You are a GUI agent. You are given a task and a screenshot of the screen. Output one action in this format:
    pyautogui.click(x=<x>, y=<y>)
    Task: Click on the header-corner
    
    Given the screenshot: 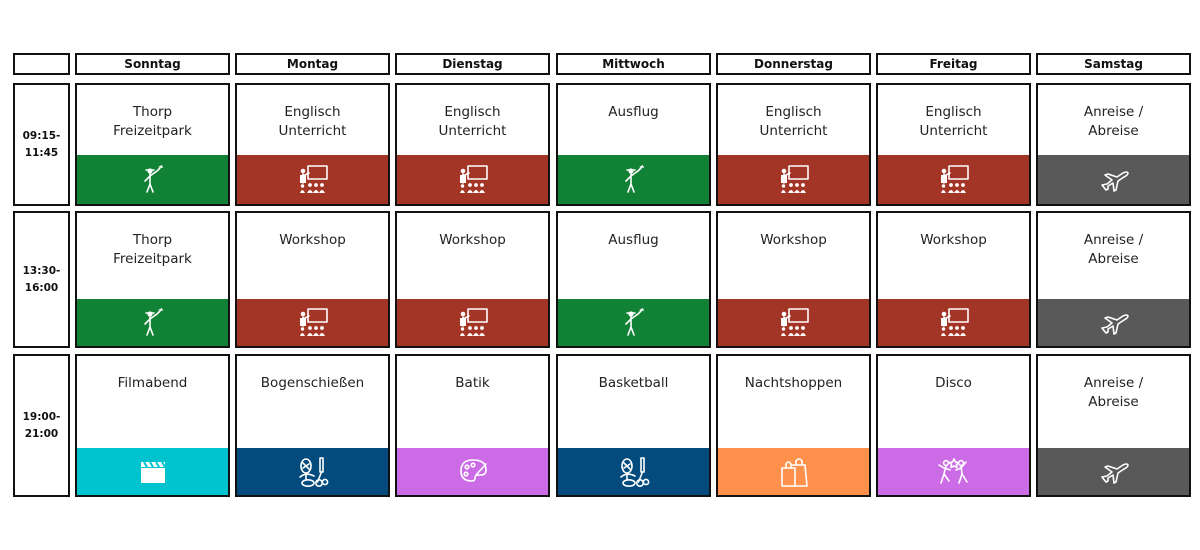 What is the action you would take?
    pyautogui.click(x=41, y=64)
    